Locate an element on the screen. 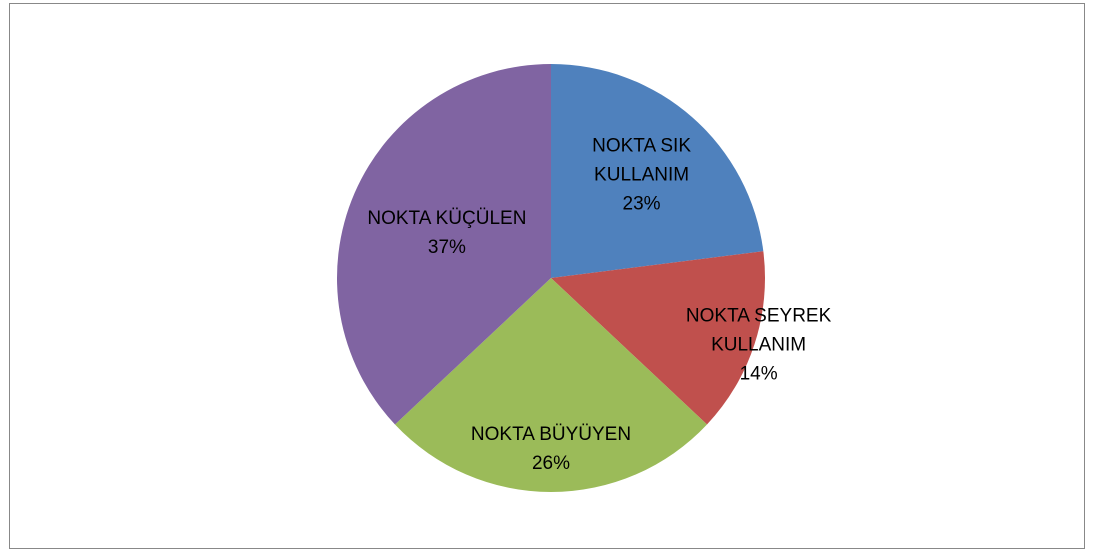 The image size is (1094, 559). slice-name: NOKTA KÜÇÜLEN is located at coordinates (447, 218).